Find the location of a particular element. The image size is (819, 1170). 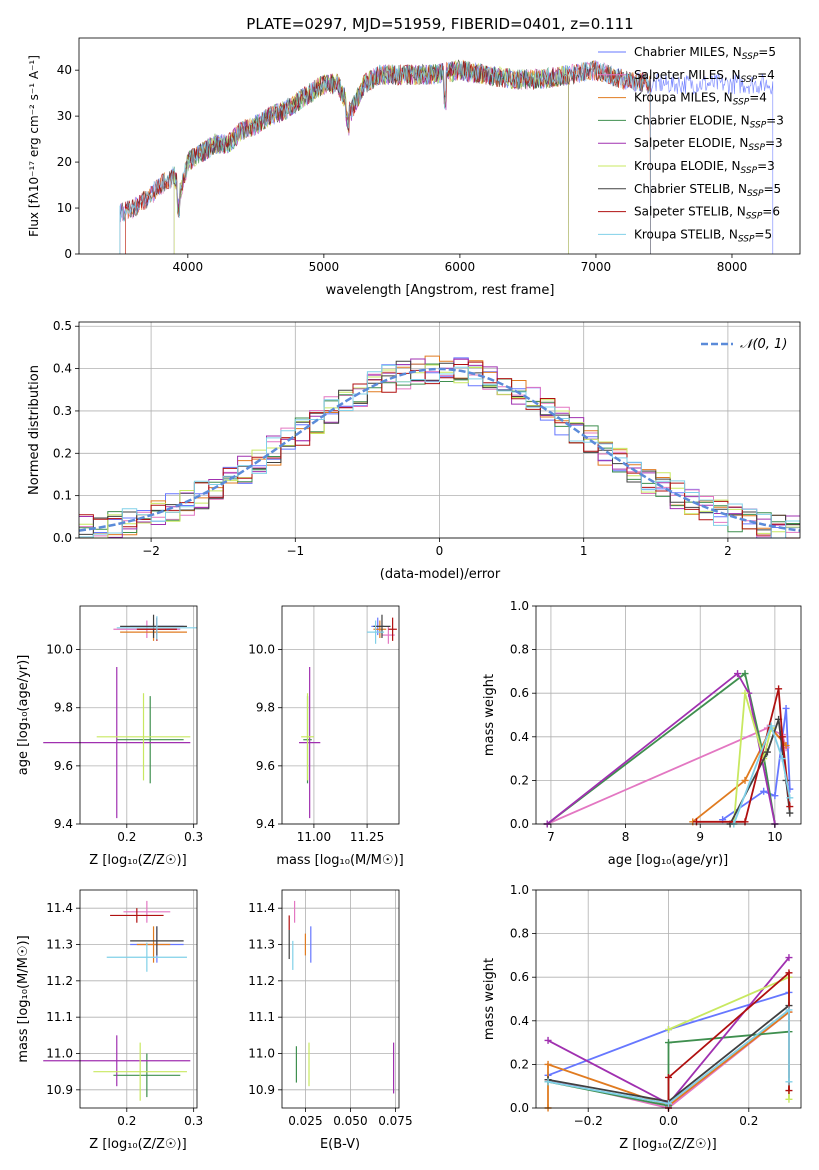

legend-label-chabrier_miles: Chabrier MILES, NSSP=5 is located at coordinates (705, 53).